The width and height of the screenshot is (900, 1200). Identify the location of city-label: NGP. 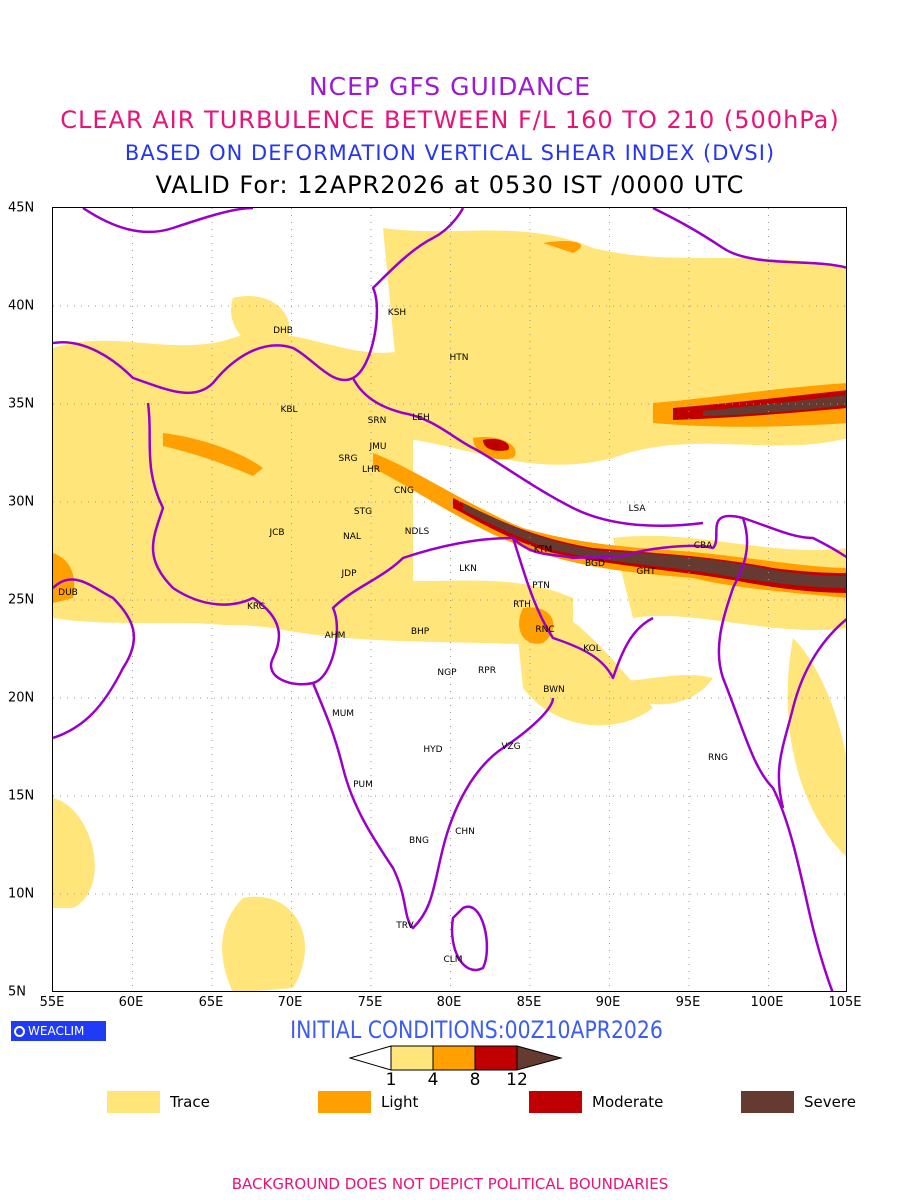
(447, 673).